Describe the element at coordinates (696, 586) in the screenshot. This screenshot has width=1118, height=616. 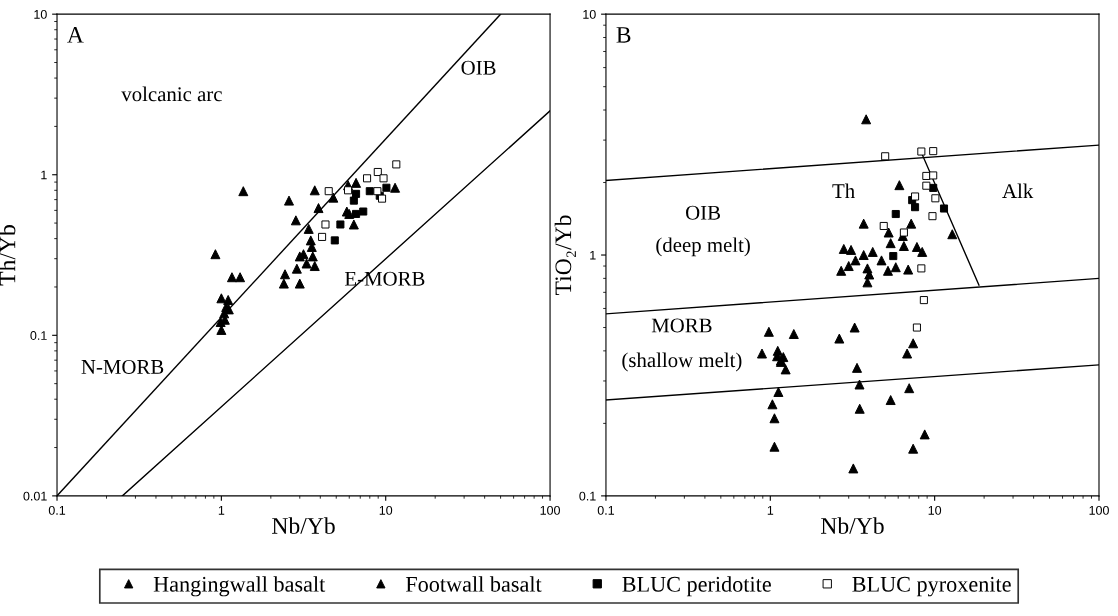
I see `legend-label: BLUC peridotite` at that location.